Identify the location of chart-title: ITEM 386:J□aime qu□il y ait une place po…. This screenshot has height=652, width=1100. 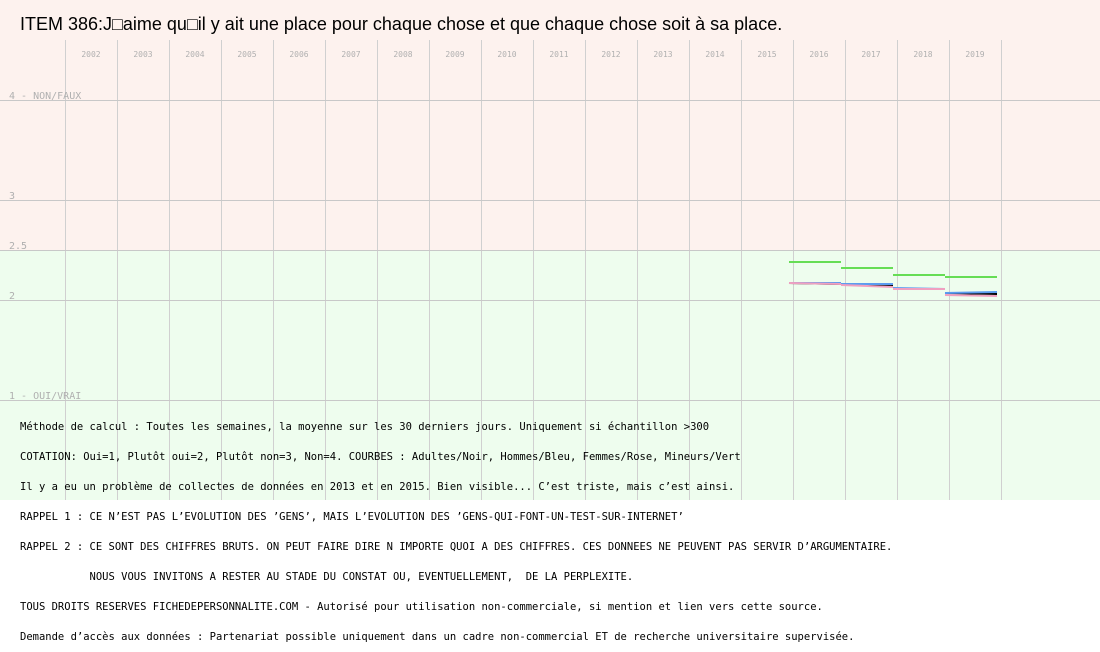
(401, 24).